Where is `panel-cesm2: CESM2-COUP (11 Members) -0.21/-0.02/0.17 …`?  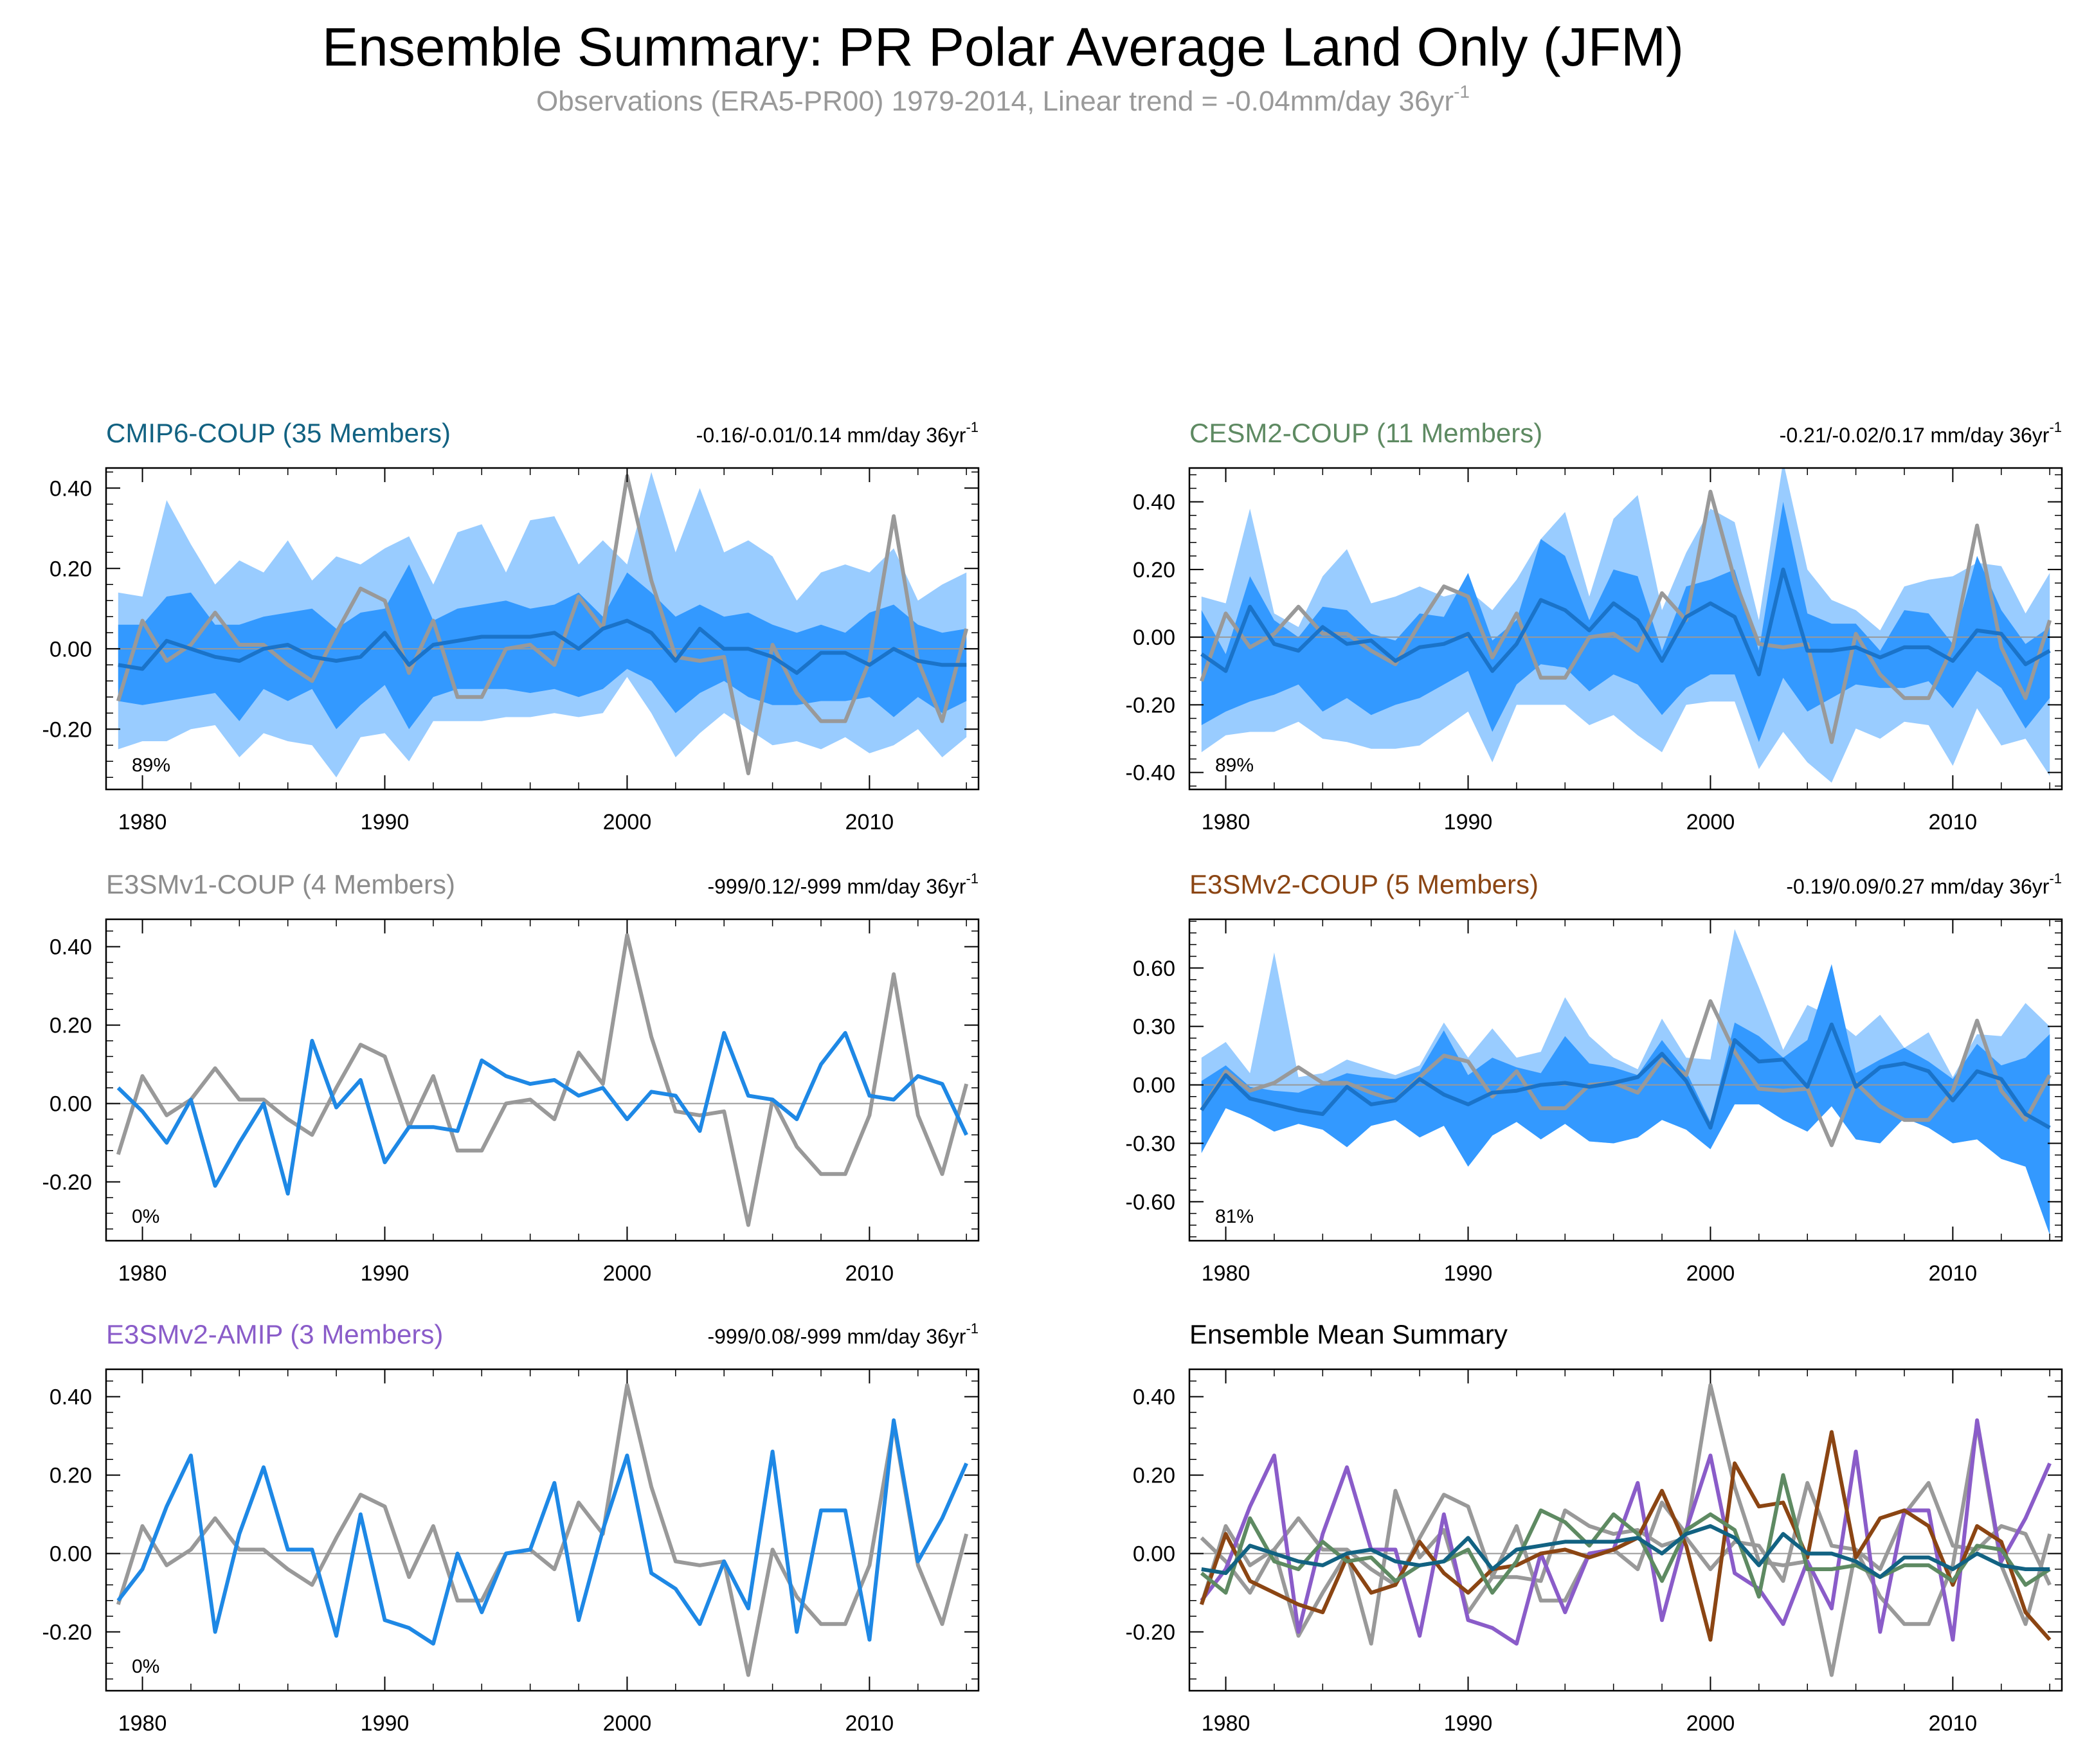
panel-cesm2: CESM2-COUP (11 Members) -0.21/-0.02/0.17 … is located at coordinates (1594, 626).